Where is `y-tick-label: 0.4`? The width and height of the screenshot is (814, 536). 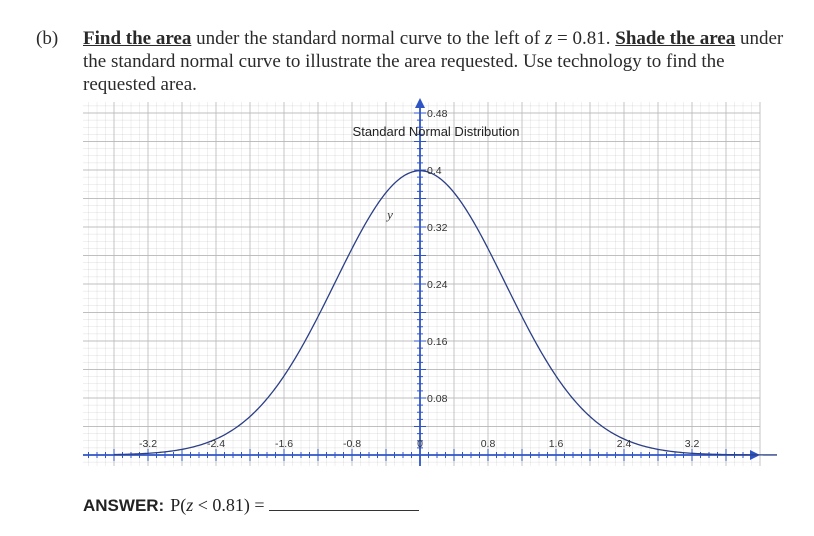
y-tick-label: 0.4 is located at coordinates (434, 171).